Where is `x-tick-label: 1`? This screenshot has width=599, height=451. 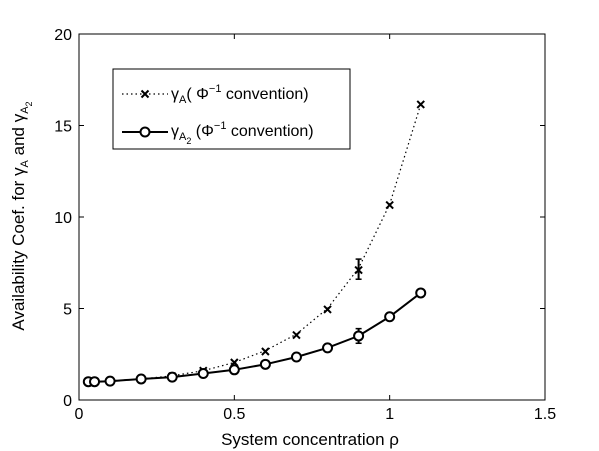 x-tick-label: 1 is located at coordinates (389, 414).